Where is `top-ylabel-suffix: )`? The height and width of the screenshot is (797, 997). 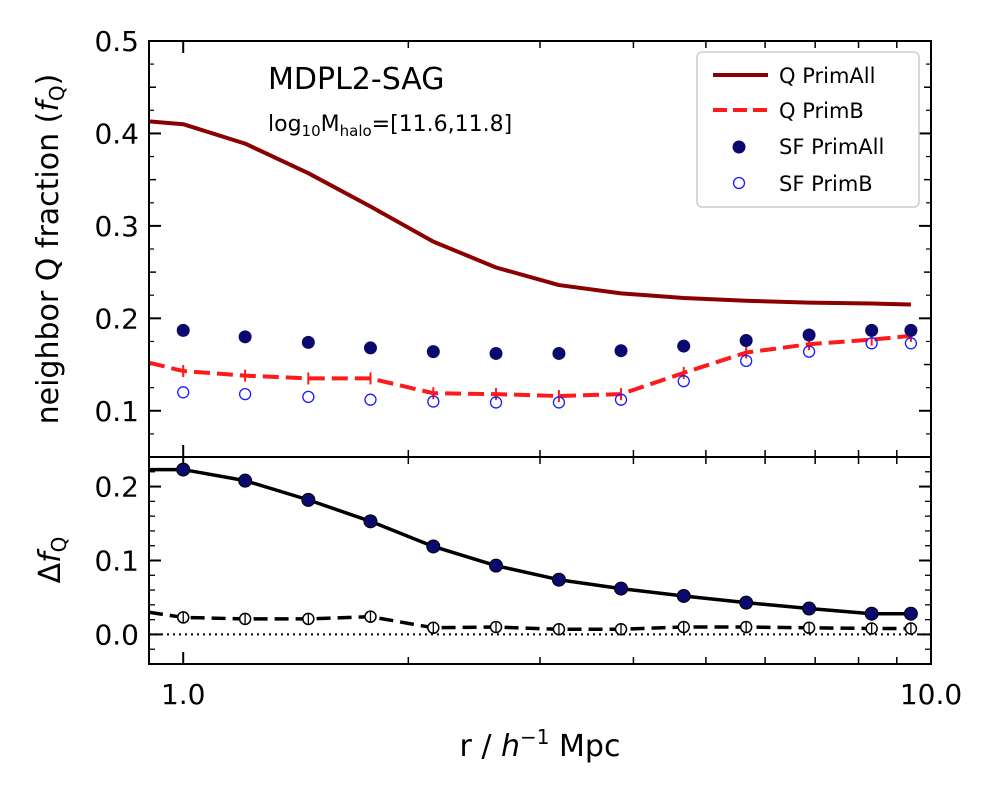 top-ylabel-suffix: ) is located at coordinates (48, 80).